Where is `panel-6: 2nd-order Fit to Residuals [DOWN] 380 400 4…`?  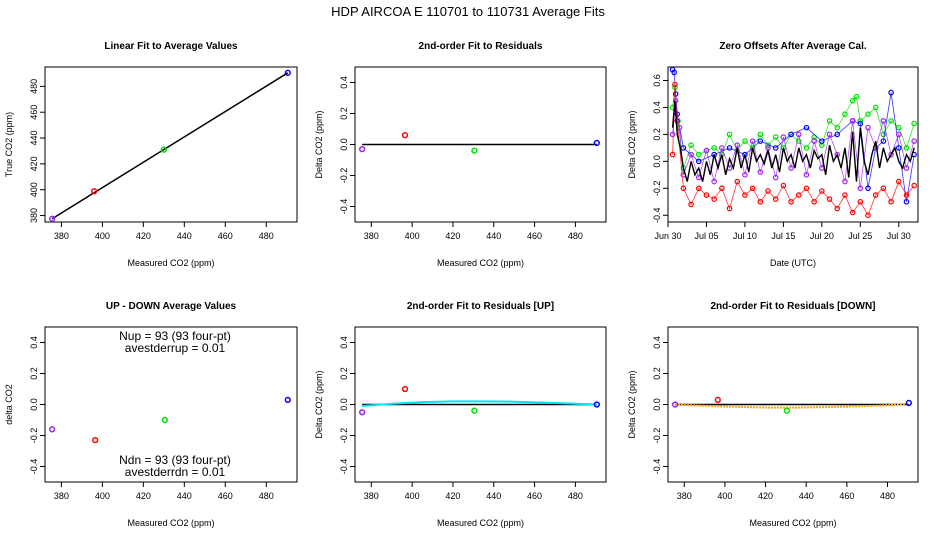
panel-6: 2nd-order Fit to Residuals [DOWN] 380 400 4… is located at coordinates (773, 414).